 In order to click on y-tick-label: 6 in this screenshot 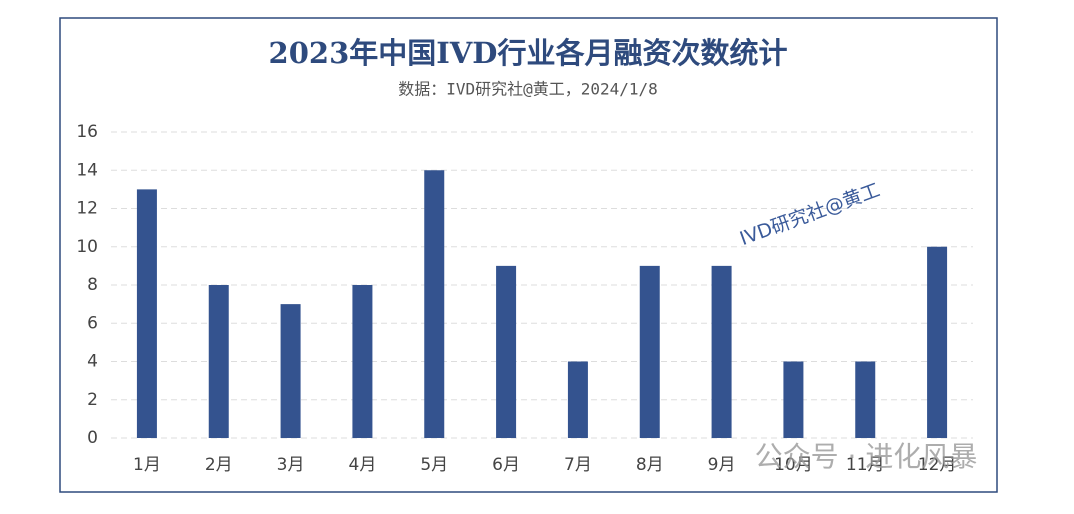, I will do `click(92, 323)`.